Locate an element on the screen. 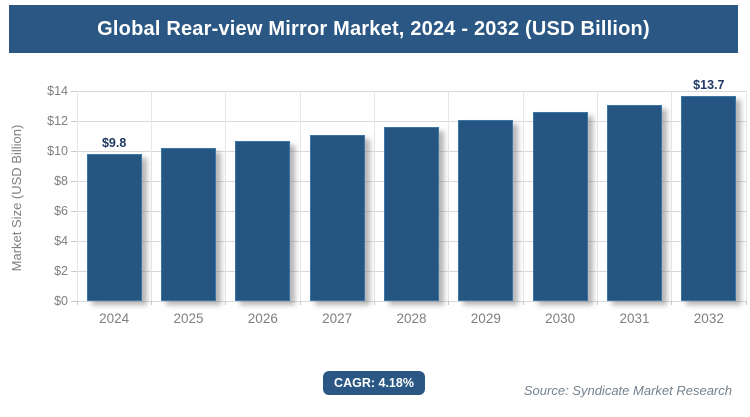 The width and height of the screenshot is (750, 417). x-axis-tick-label-2032: 2032 is located at coordinates (708, 318).